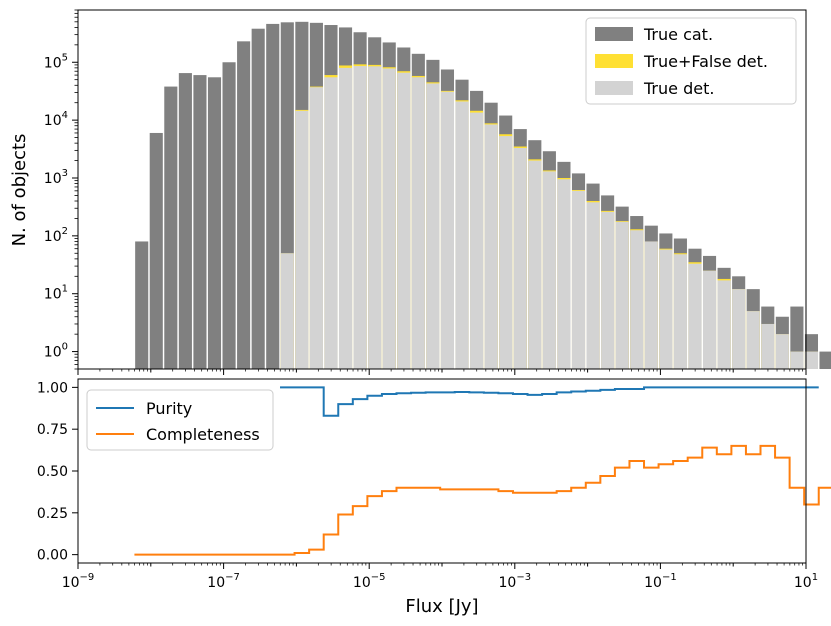 The height and width of the screenshot is (626, 831). I want to click on histogram-y-tick-label-5: 10⁵, so click(56, 61).